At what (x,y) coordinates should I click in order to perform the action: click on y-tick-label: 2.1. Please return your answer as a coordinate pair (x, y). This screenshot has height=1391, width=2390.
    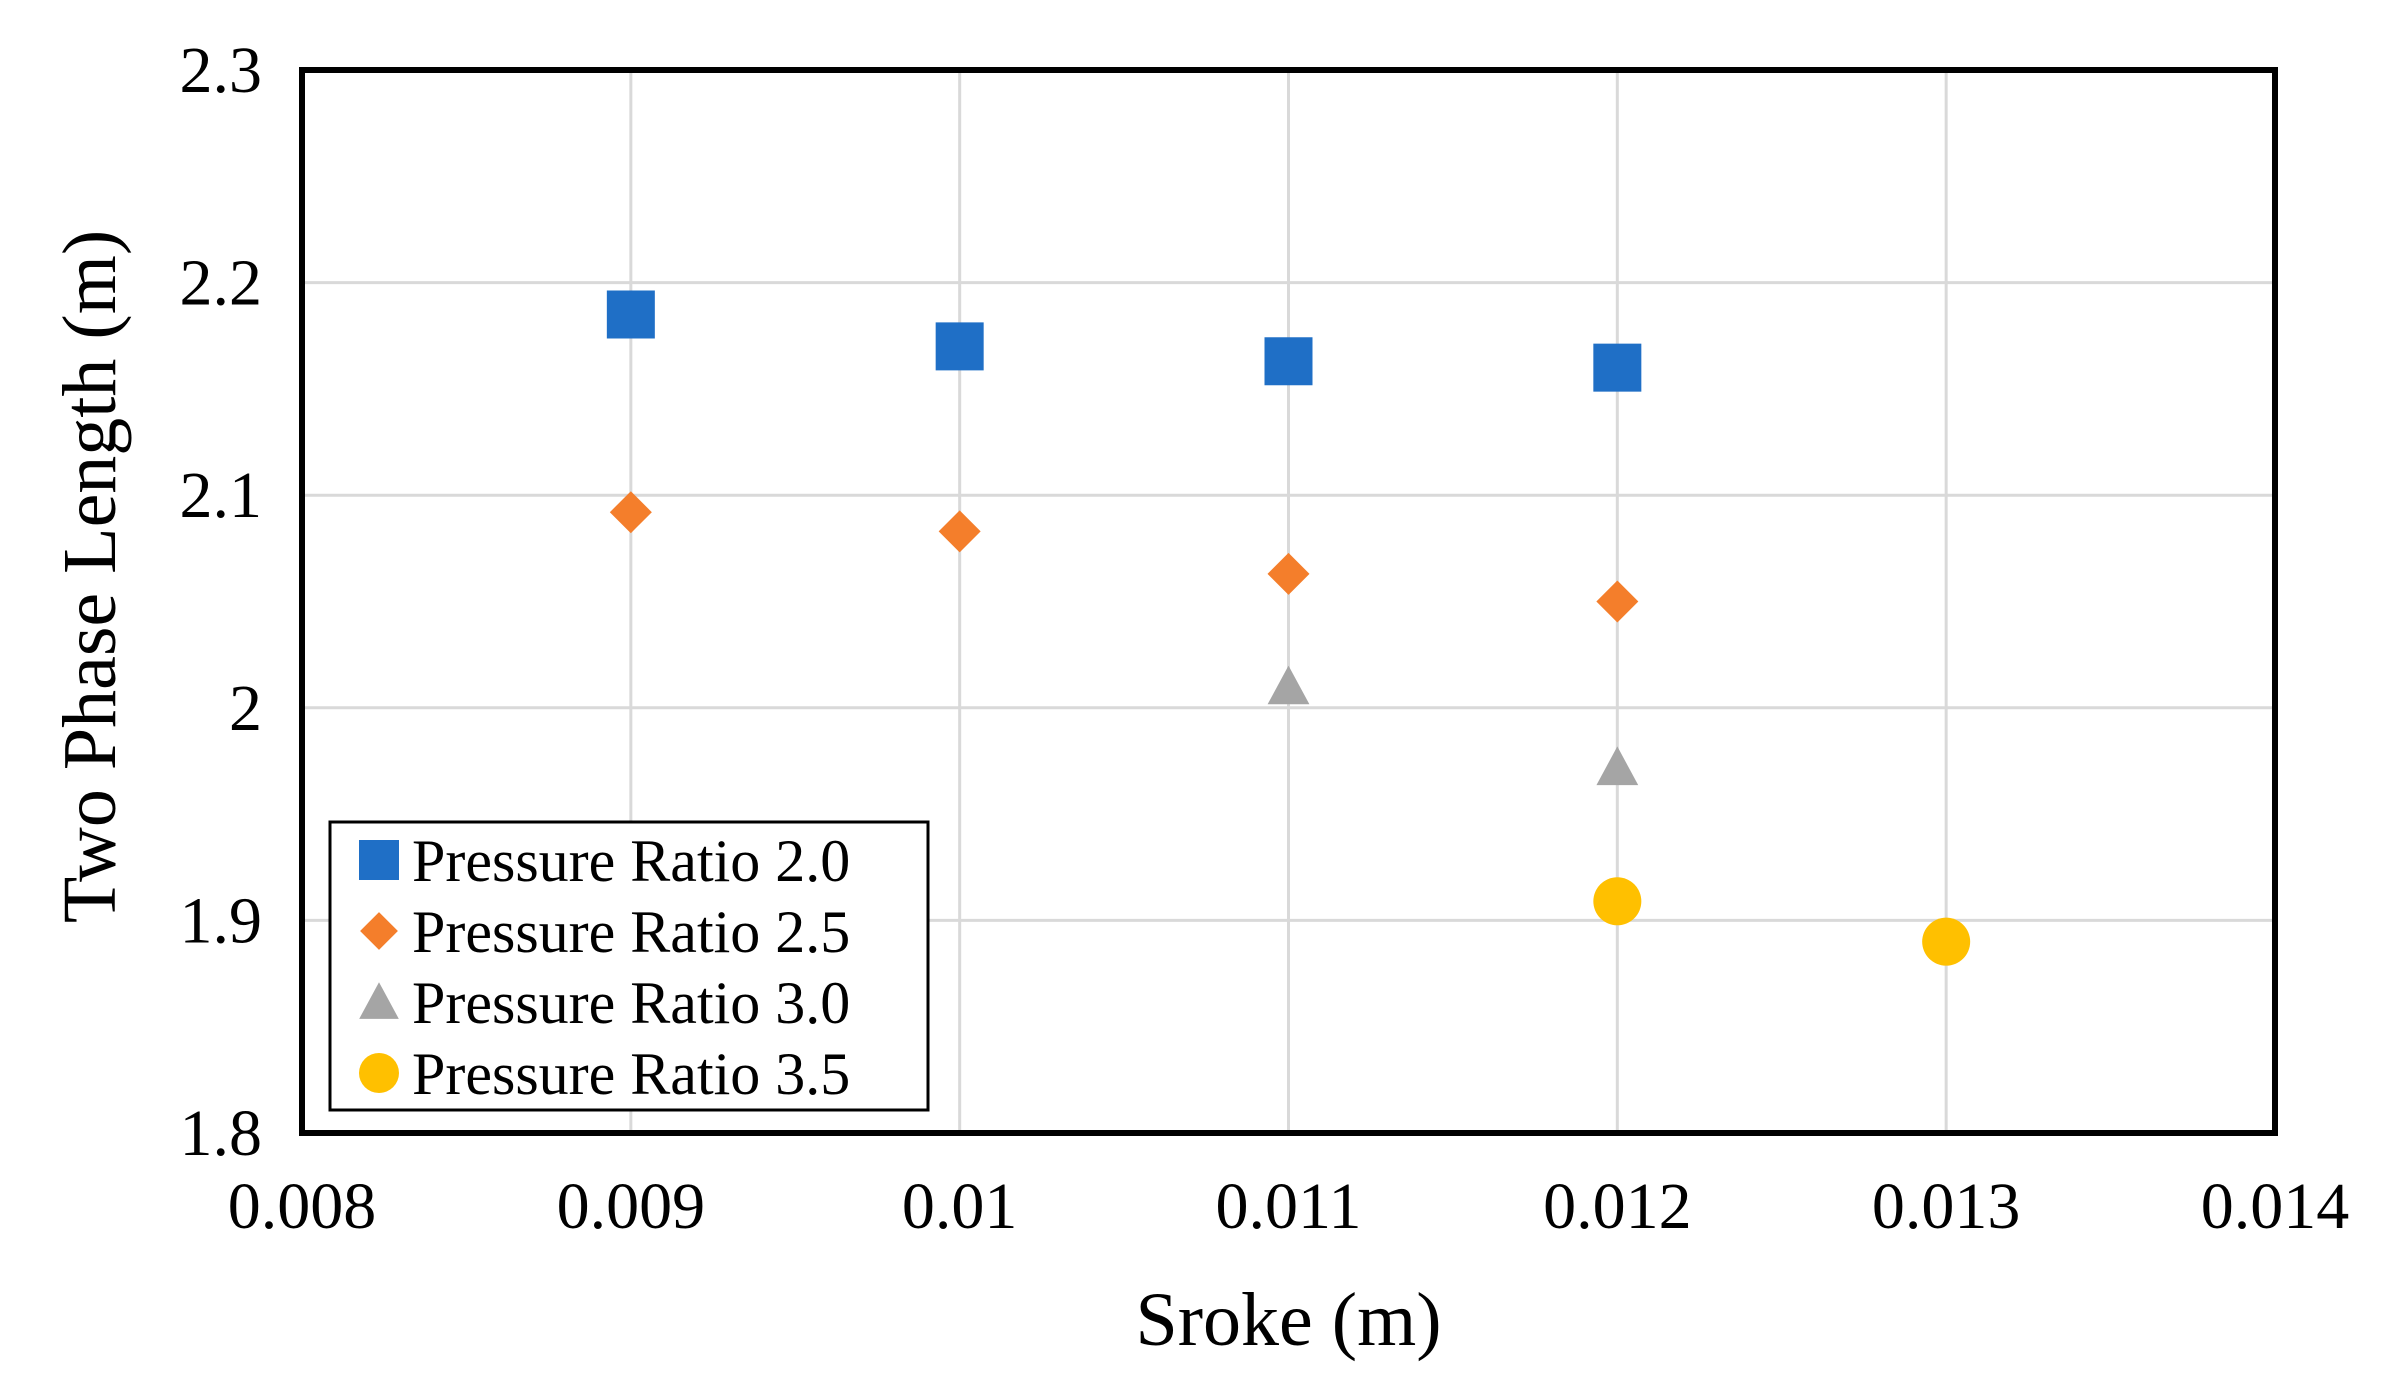
    Looking at the image, I should click on (221, 495).